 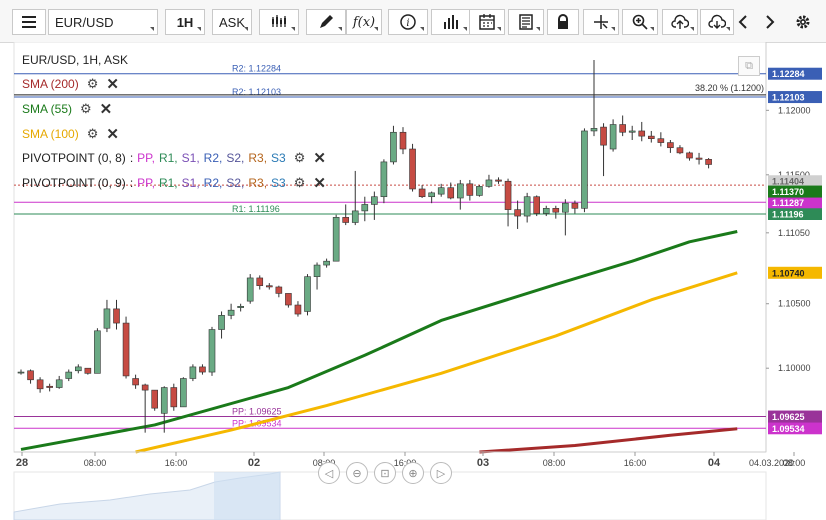 What do you see at coordinates (213, 158) in the screenshot?
I see `pivot-legend-item: R2,` at bounding box center [213, 158].